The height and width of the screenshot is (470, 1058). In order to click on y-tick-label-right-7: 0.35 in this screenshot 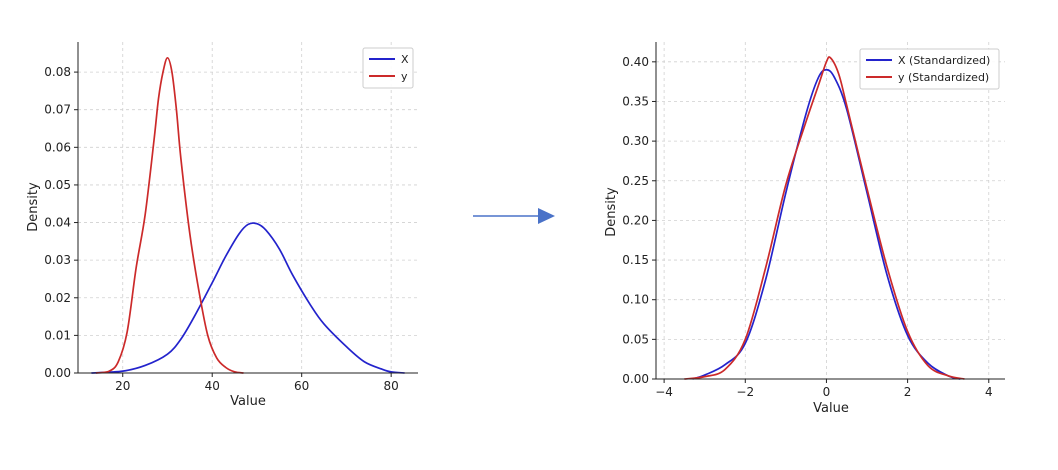, I will do `click(635, 101)`.